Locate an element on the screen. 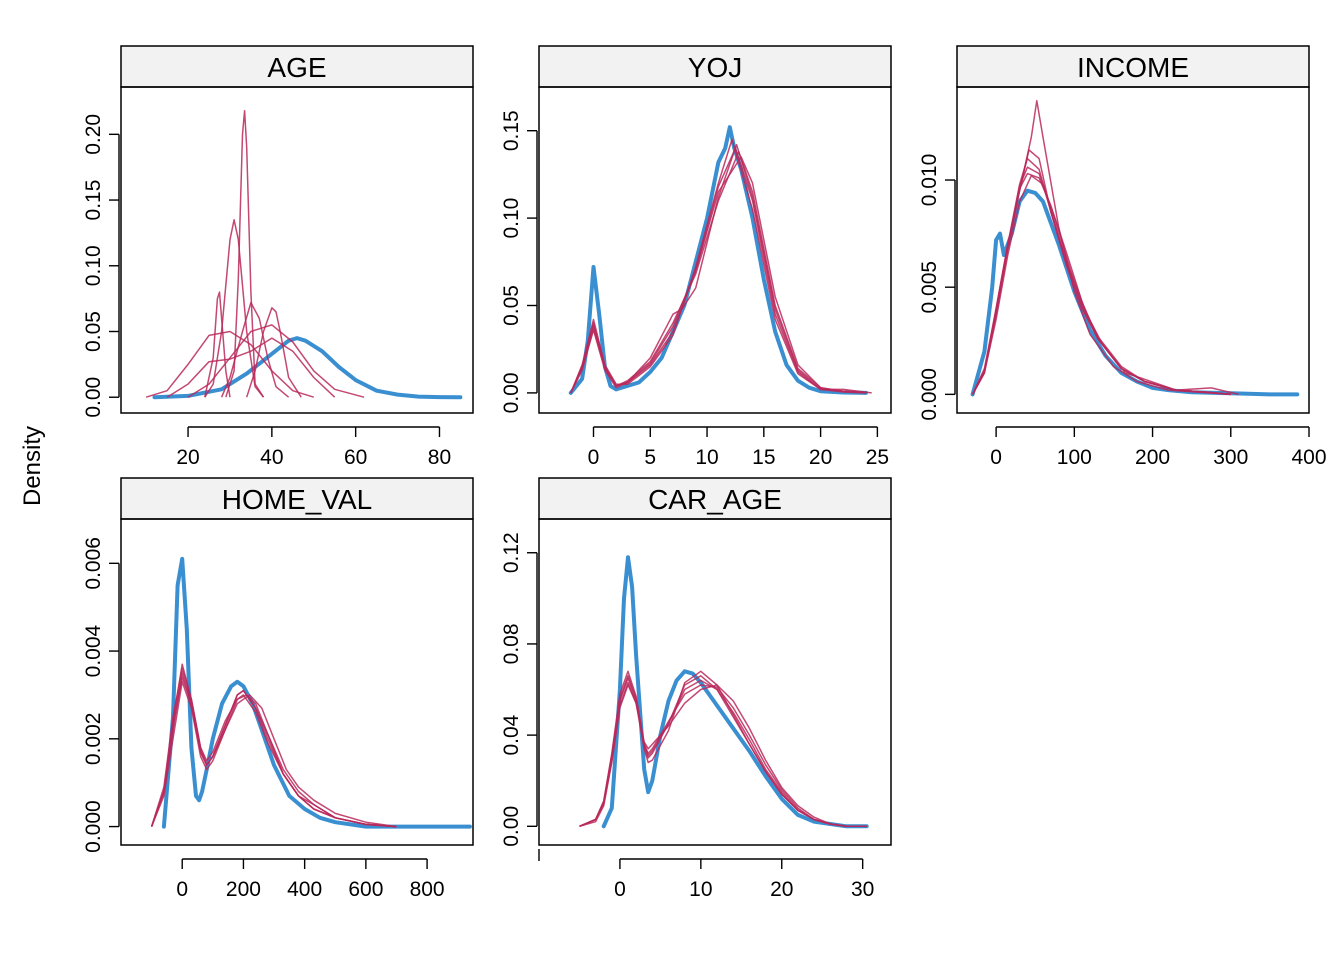  x-axis: 0 100 200 300 400 is located at coordinates (1158, 447).